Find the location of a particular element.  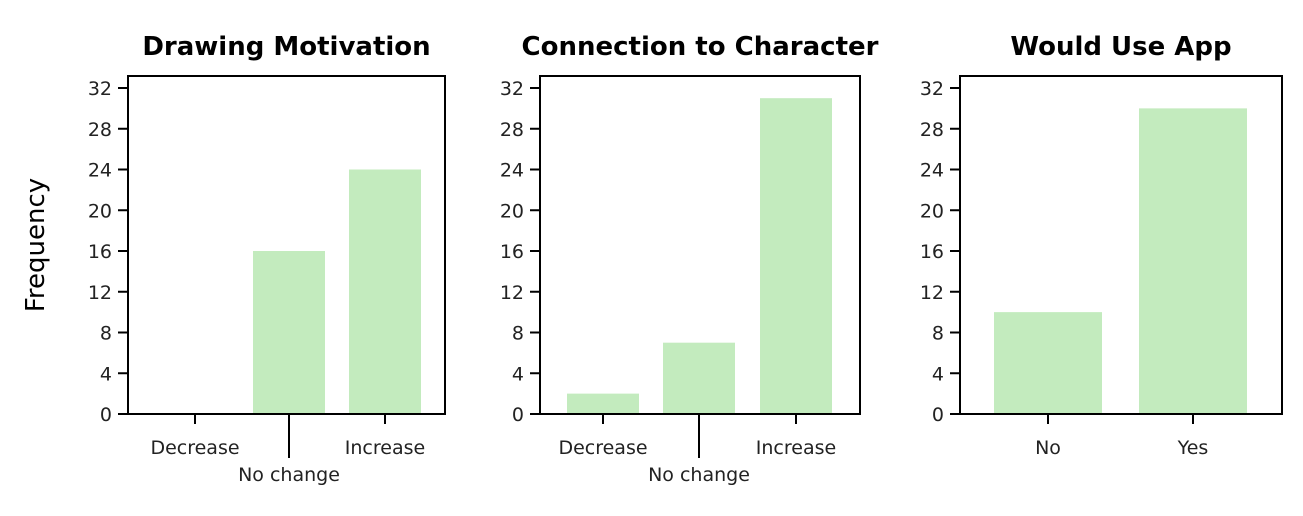

bar-no is located at coordinates (1048, 363).